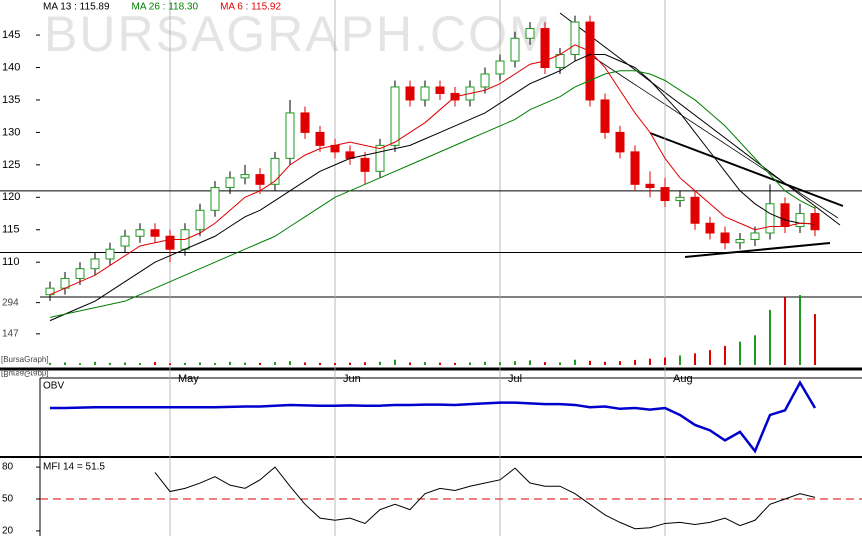  Describe the element at coordinates (8, 531) in the screenshot. I see `y-tick-label: 20` at that location.